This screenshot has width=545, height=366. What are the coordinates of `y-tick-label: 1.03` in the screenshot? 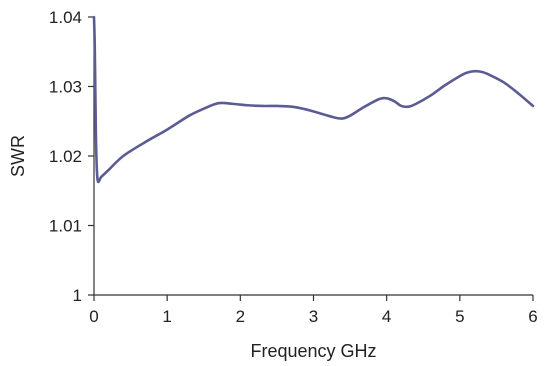 It's located at (65, 87).